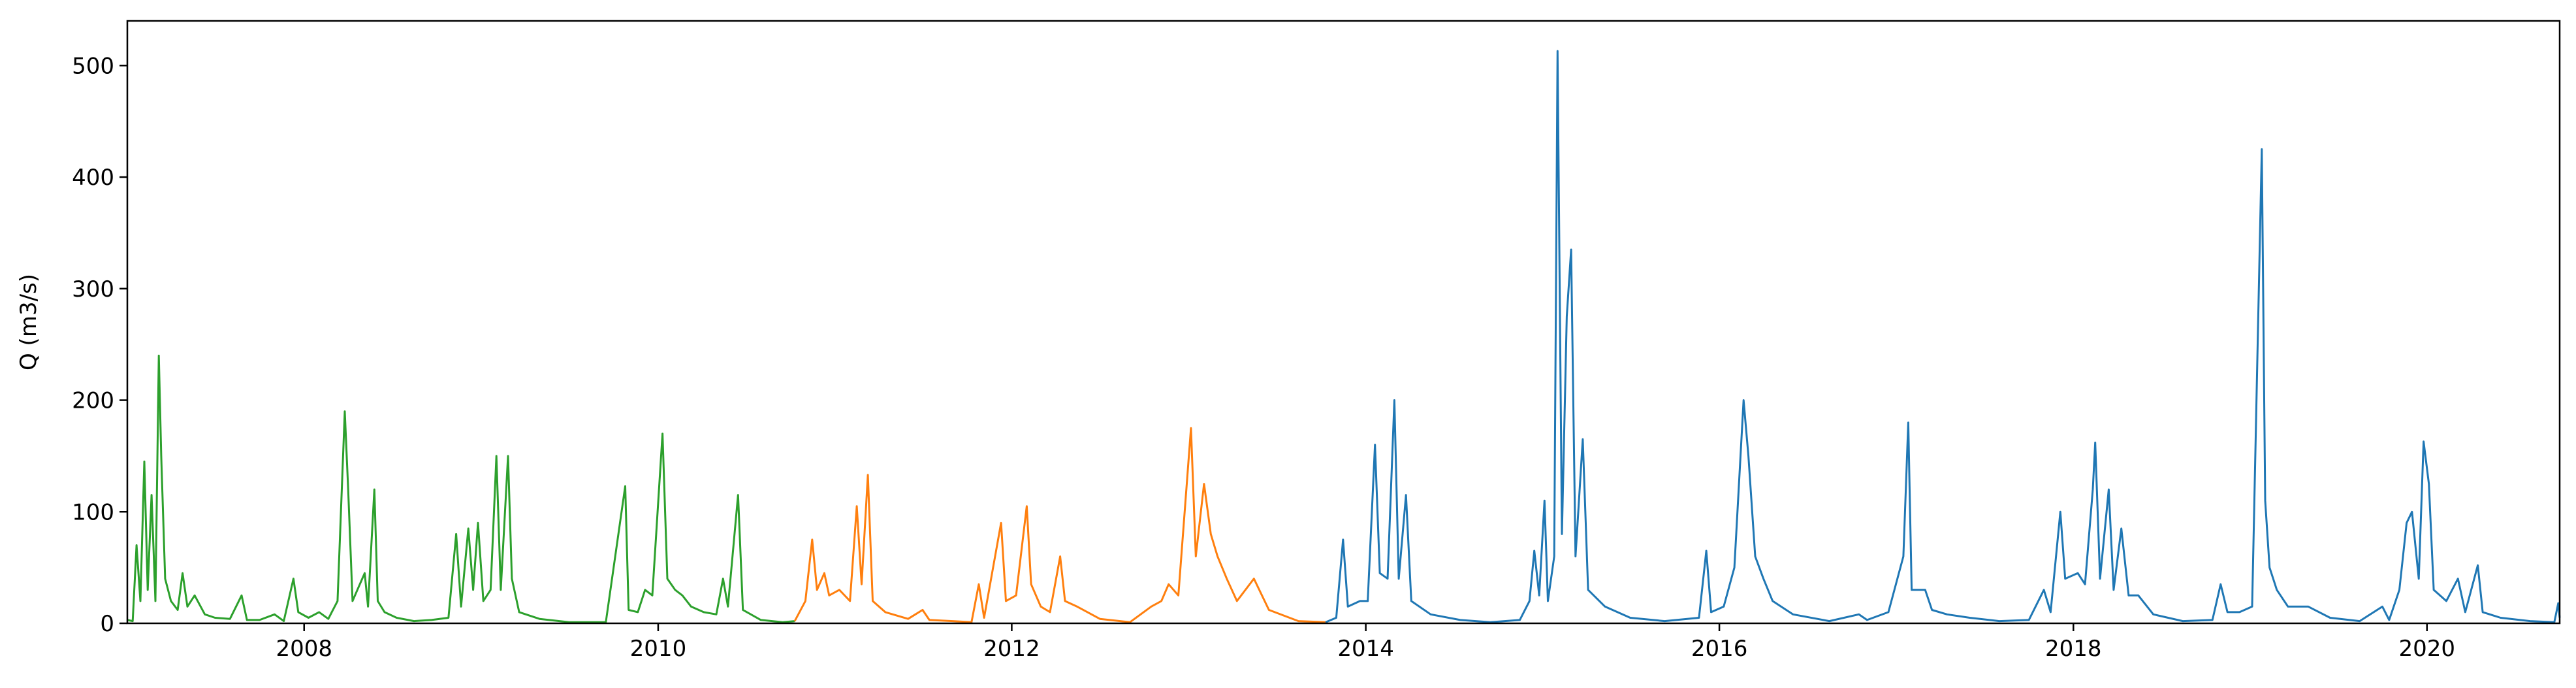 The width and height of the screenshot is (2576, 688). I want to click on y-tick-label: 200, so click(93, 401).